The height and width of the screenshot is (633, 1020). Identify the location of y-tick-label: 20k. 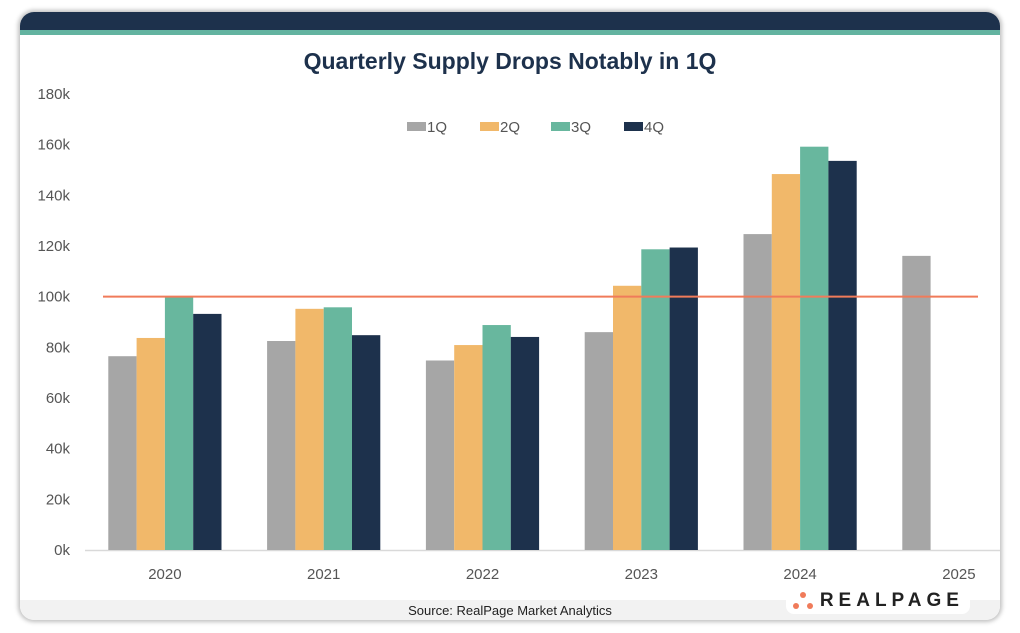
(58, 499).